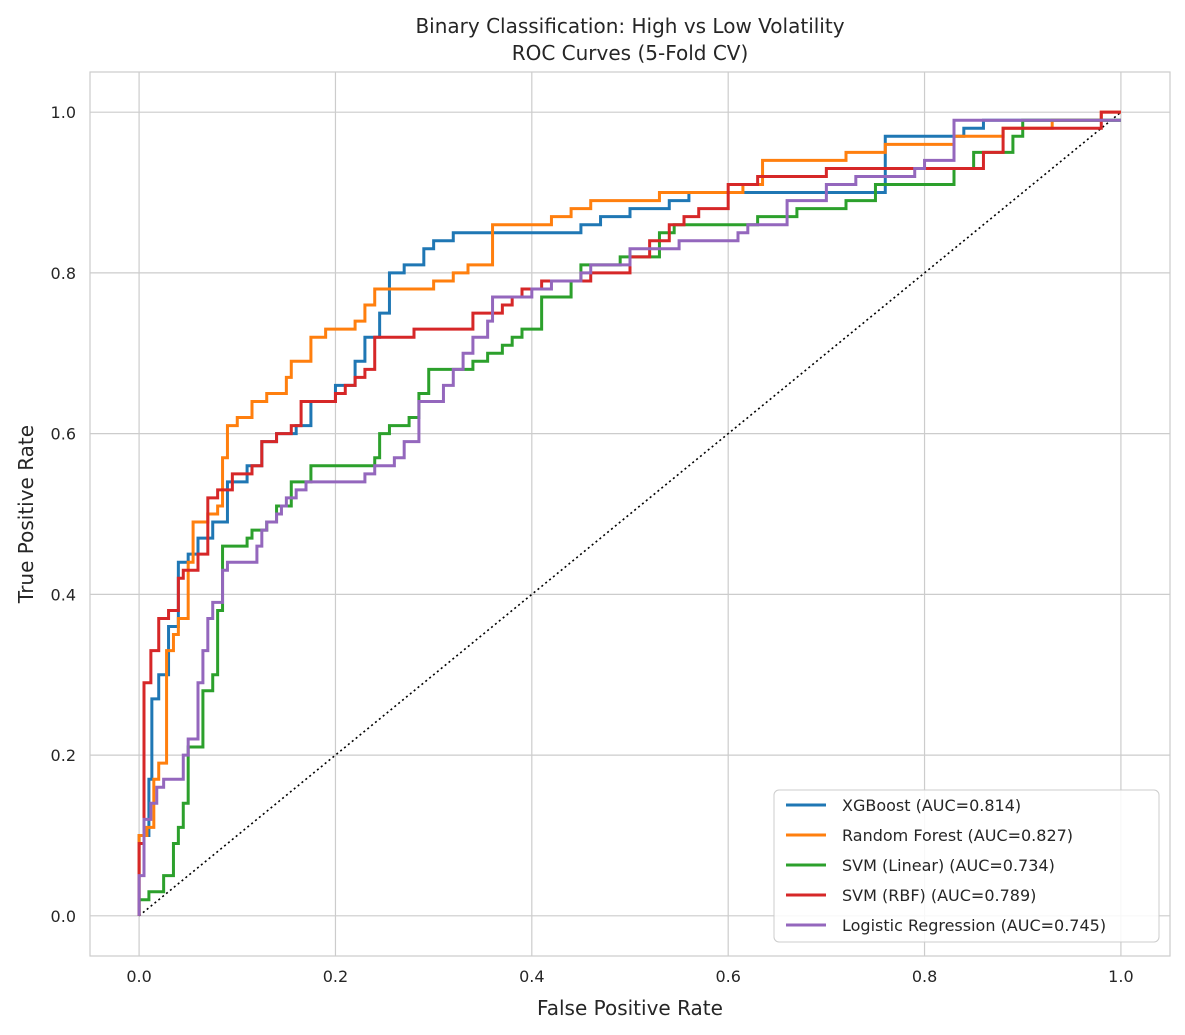  Describe the element at coordinates (630, 1008) in the screenshot. I see `x-axis-label: False Positive Rate` at that location.